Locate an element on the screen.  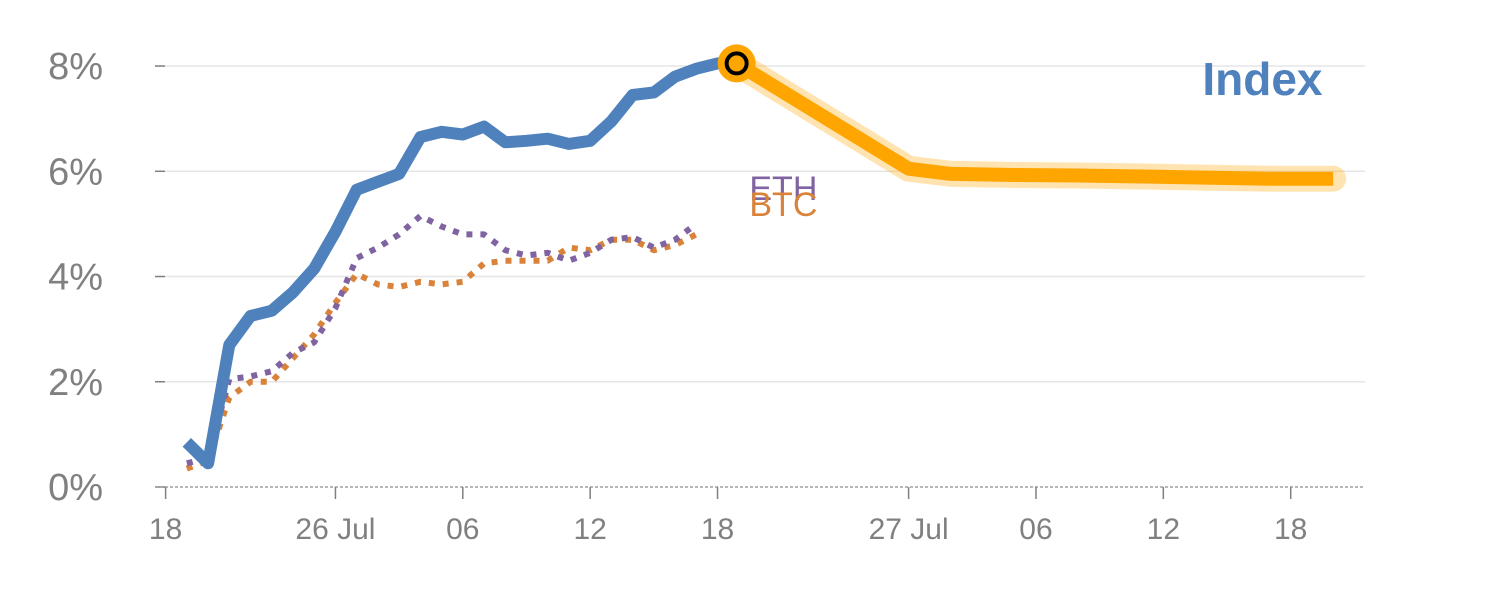
series-line-eth is located at coordinates (442, 340).